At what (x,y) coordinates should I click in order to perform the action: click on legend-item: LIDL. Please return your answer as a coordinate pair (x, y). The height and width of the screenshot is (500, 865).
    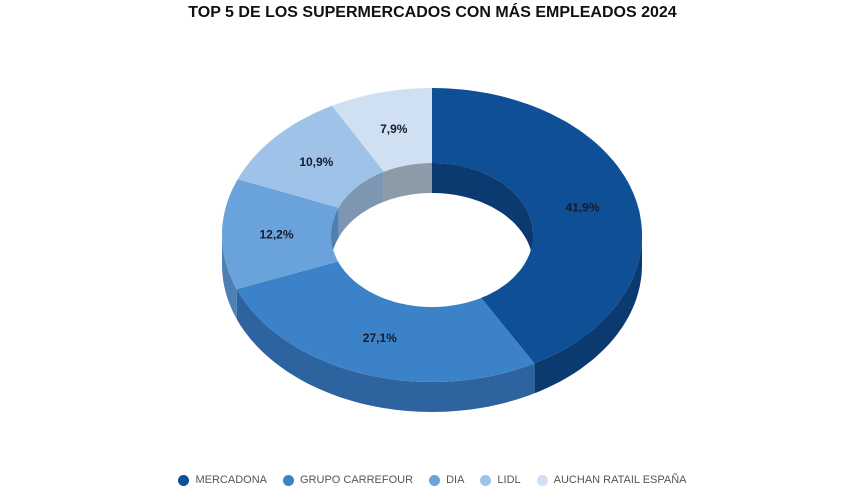
    Looking at the image, I should click on (500, 480).